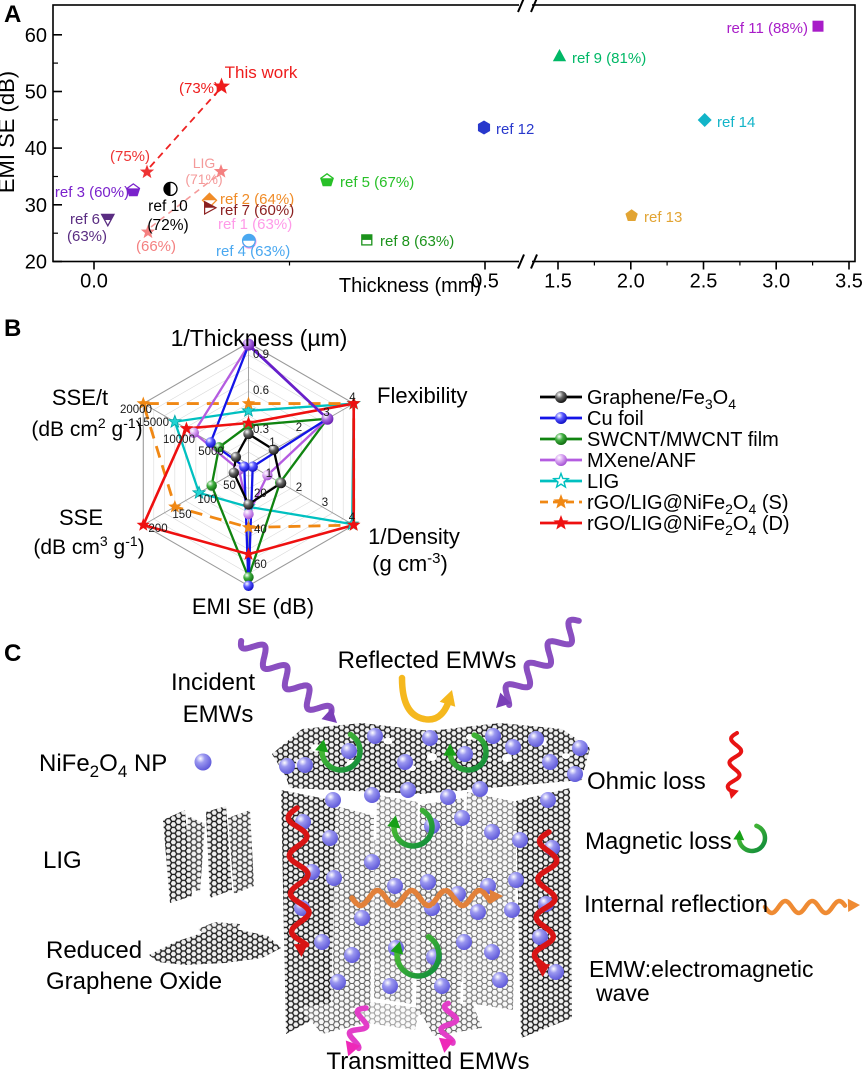 The image size is (867, 1087). Describe the element at coordinates (701, 969) in the screenshot. I see `svg-text: EMW:electromagnetic` at that location.